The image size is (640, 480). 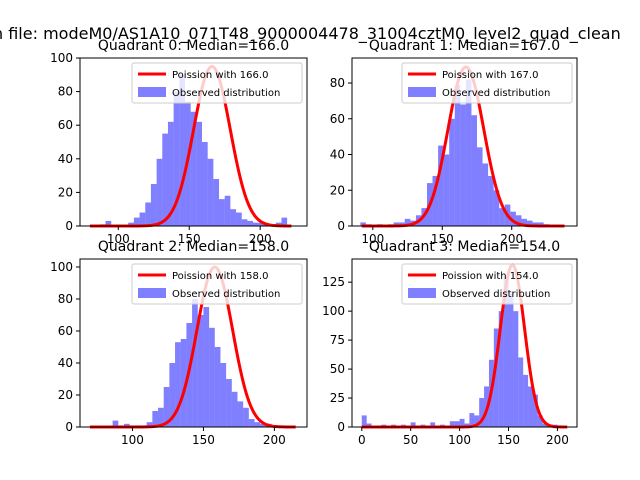 What do you see at coordinates (220, 75) in the screenshot?
I see `legend-curve-label: Poission with 166.0` at bounding box center [220, 75].